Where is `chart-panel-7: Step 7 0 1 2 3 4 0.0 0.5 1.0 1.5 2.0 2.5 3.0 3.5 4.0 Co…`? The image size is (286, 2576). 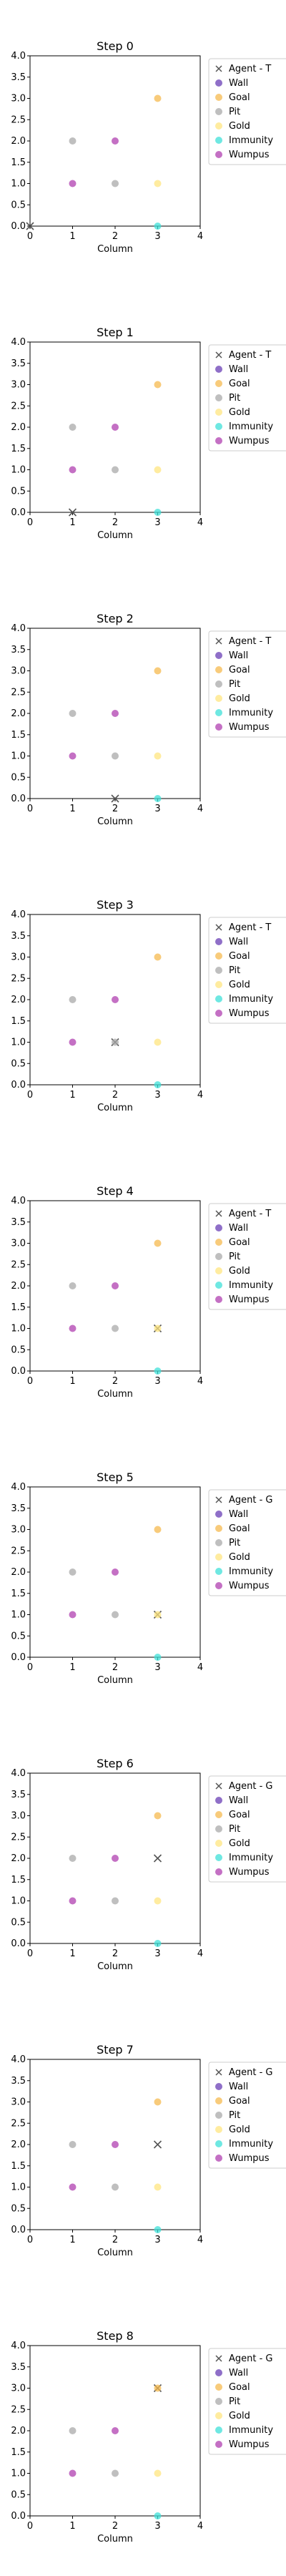 chart-panel-7: Step 7 0 1 2 3 4 0.0 0.5 1.0 1.5 2.0 2.5 3.0 3.5 4.0 Co… is located at coordinates (148, 2150).